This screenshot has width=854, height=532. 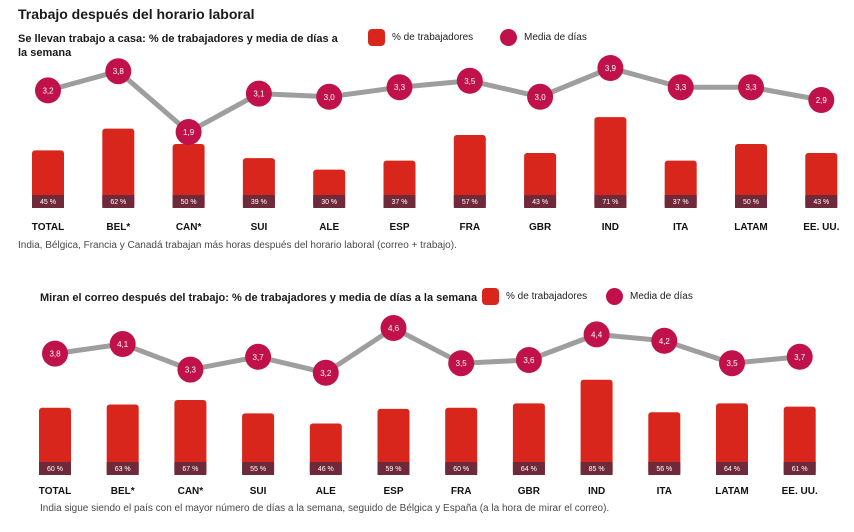 I want to click on bar-eeuu, so click(x=799, y=440).